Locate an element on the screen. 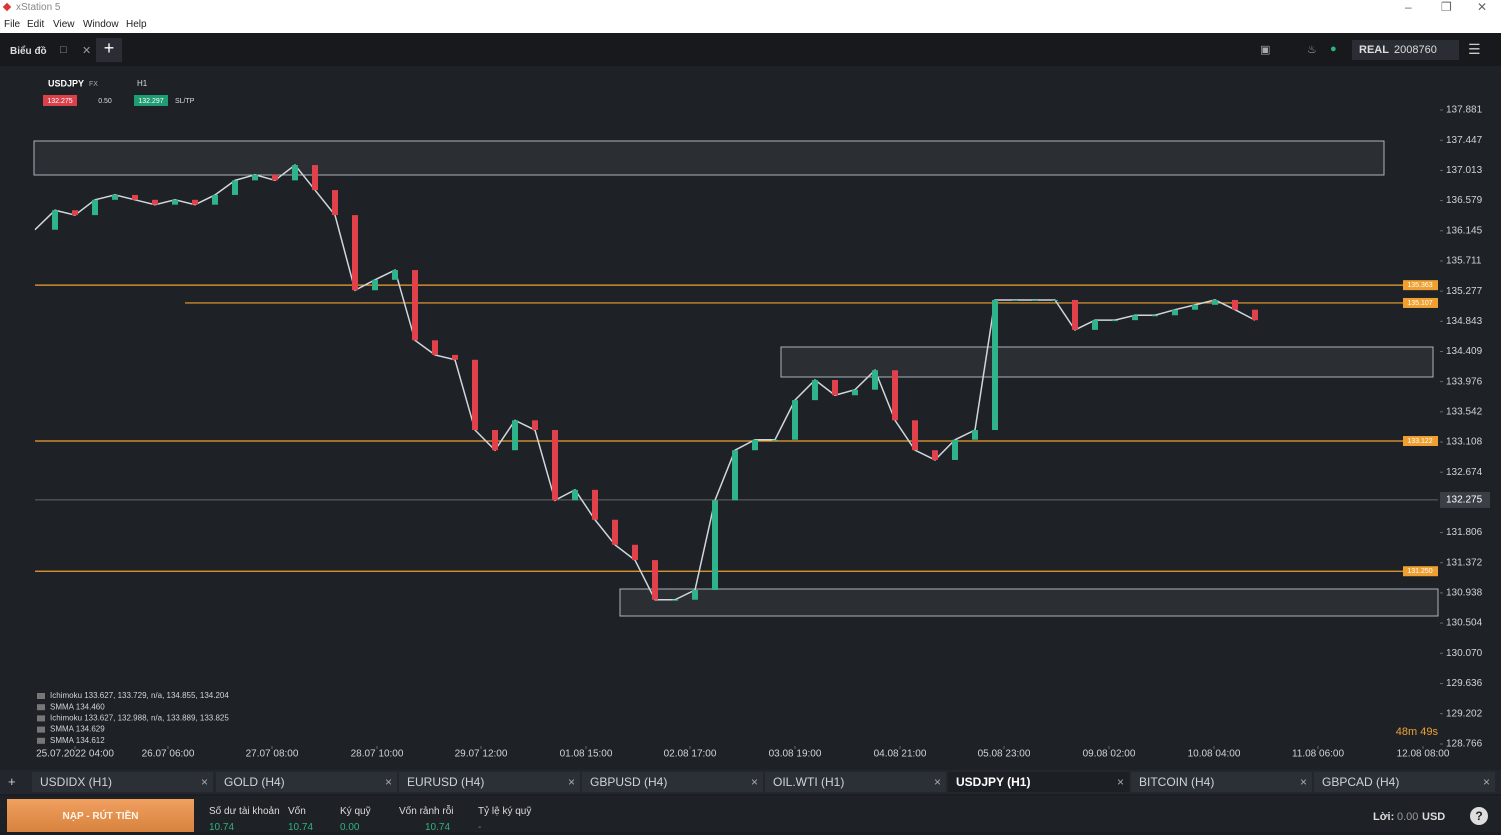 This screenshot has width=1501, height=835. add-button: + is located at coordinates (109, 50).